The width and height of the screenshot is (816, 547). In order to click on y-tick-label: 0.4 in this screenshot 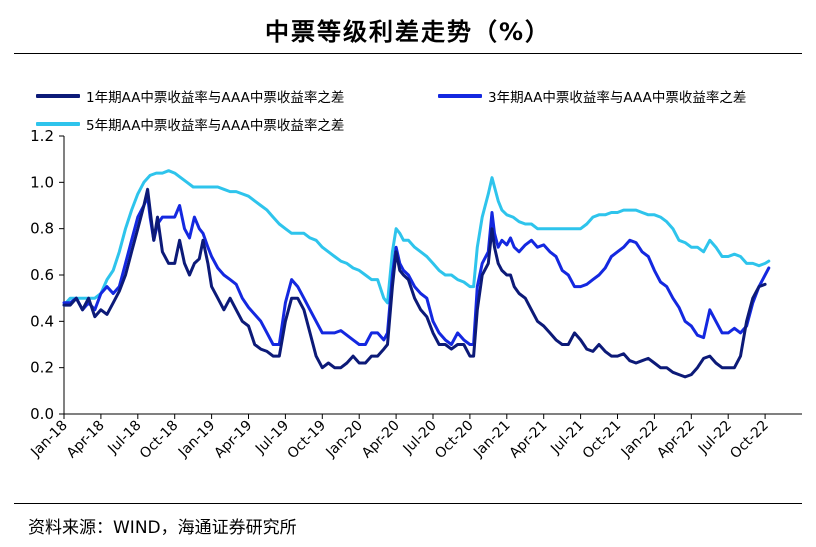, I will do `click(42, 321)`.